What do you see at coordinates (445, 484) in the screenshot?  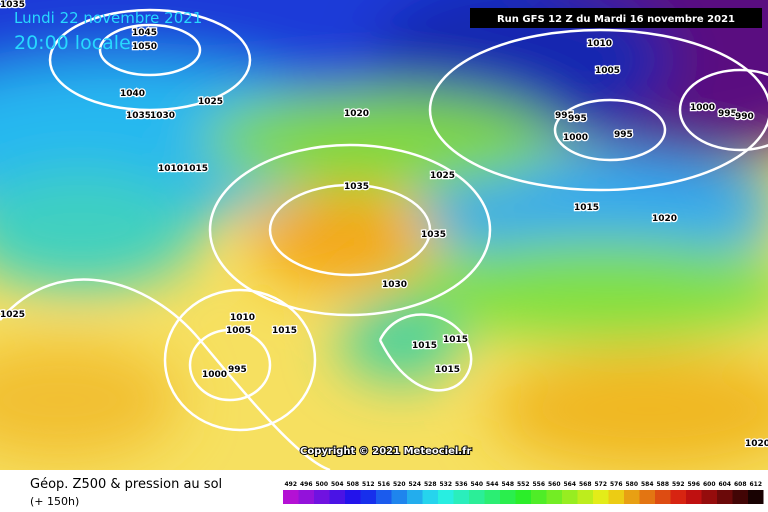 I see `scale-label: 532` at bounding box center [445, 484].